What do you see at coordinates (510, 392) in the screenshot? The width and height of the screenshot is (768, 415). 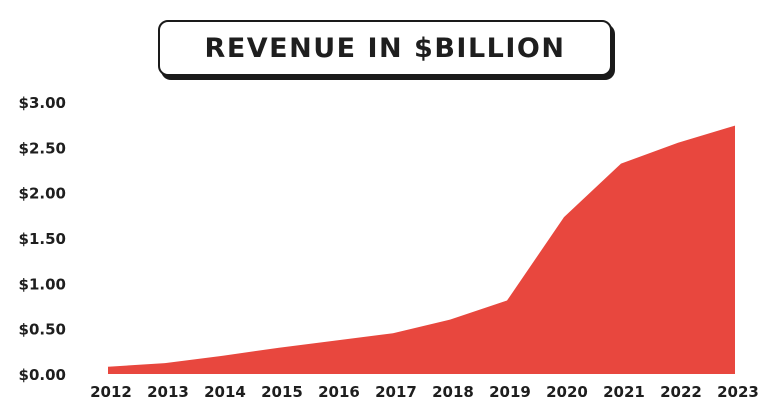 I see `x-tick-label: 2019` at bounding box center [510, 392].